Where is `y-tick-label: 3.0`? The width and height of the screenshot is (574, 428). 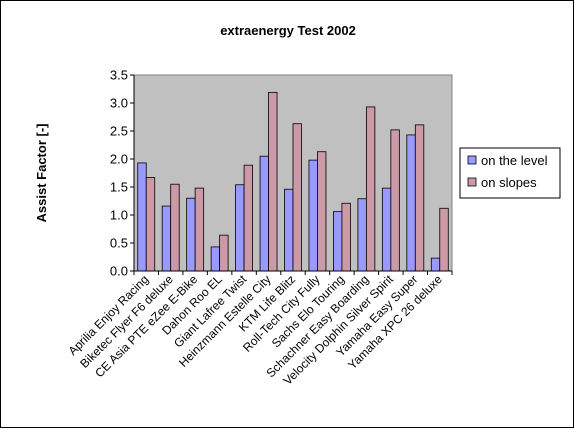
y-tick-label: 3.0 is located at coordinates (119, 103).